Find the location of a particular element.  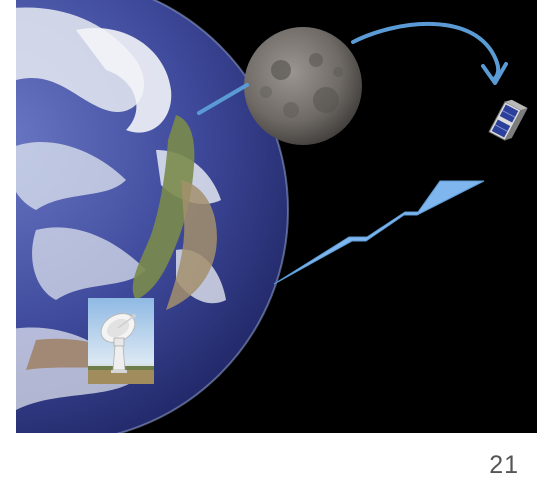

moon-to-satellite-arrow is located at coordinates (429, 53).